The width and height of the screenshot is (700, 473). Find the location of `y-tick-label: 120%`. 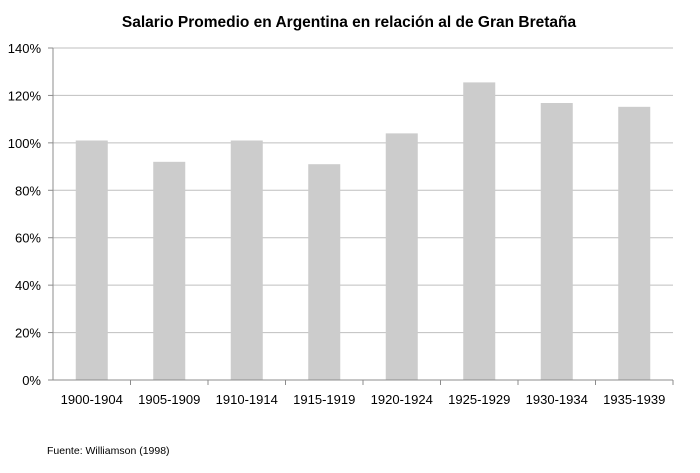

y-tick-label: 120% is located at coordinates (25, 95).